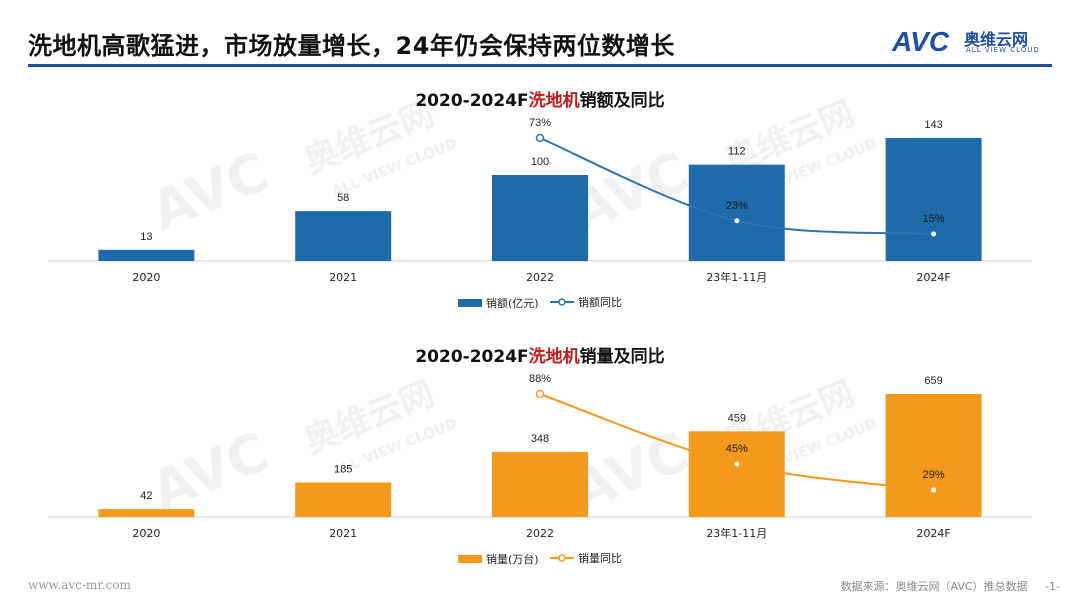 The height and width of the screenshot is (608, 1080). I want to click on bar-data-label: 143, so click(933, 125).